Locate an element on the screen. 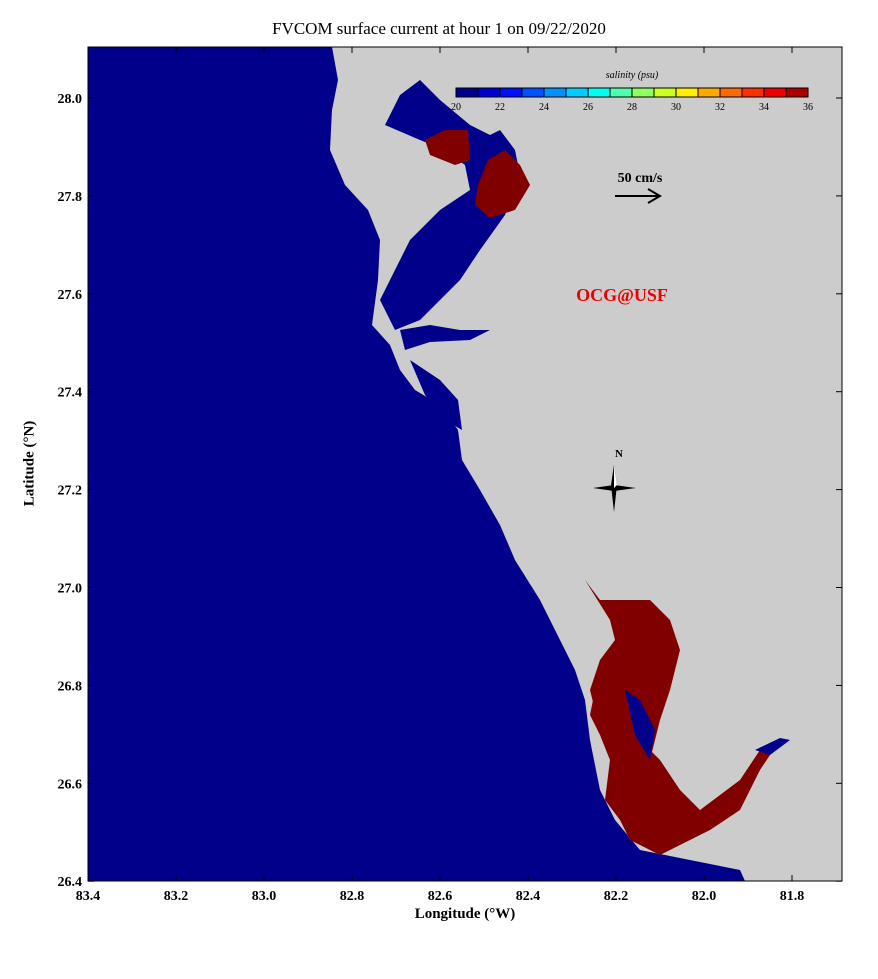 The height and width of the screenshot is (979, 878). tampa-bay is located at coordinates (450, 205).